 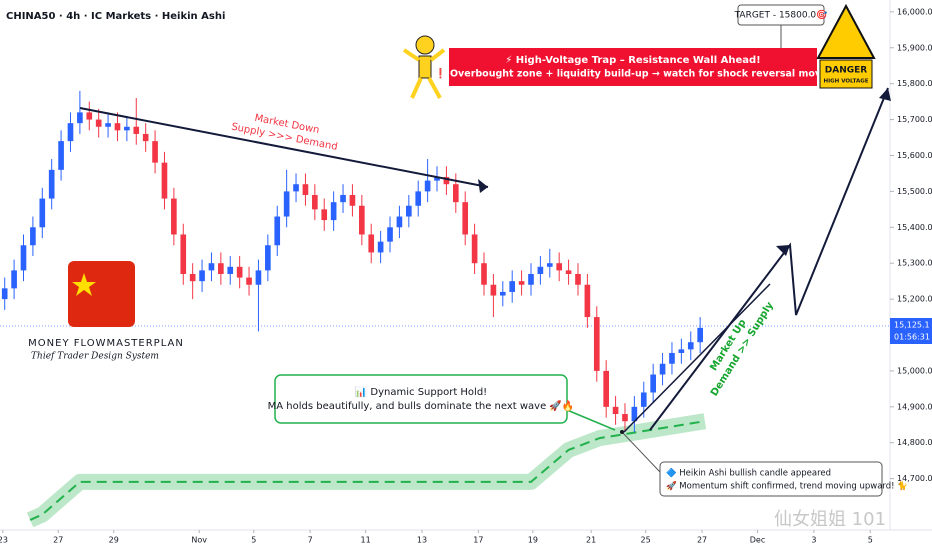 I want to click on support-title: 📊 Dynamic Support Hold!, so click(x=421, y=391).